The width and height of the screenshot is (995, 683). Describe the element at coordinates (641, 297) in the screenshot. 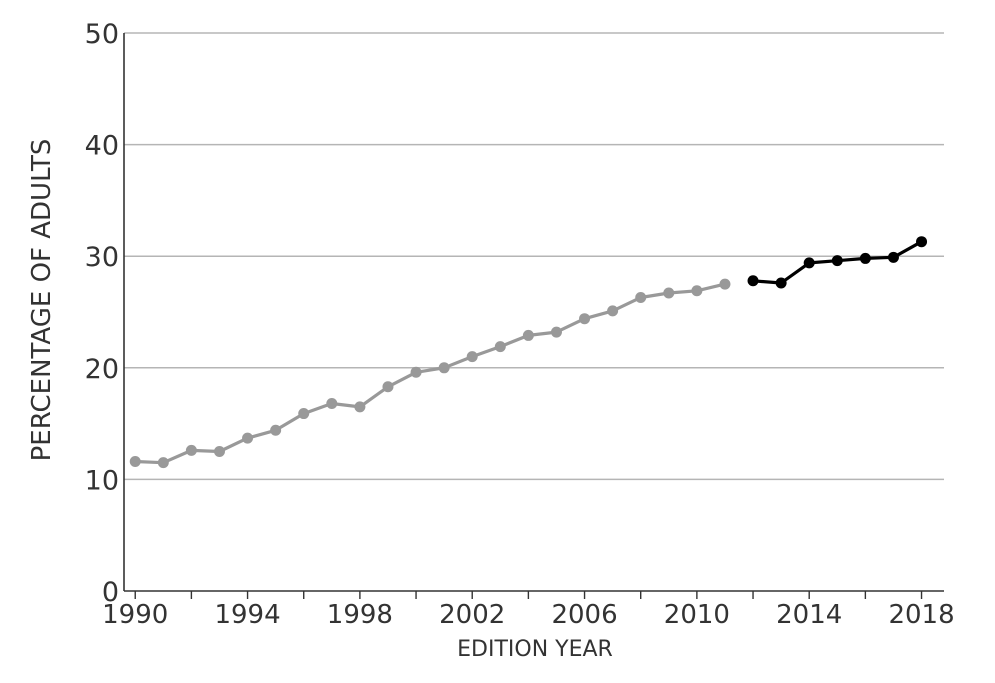

I see `data-point-2008` at that location.